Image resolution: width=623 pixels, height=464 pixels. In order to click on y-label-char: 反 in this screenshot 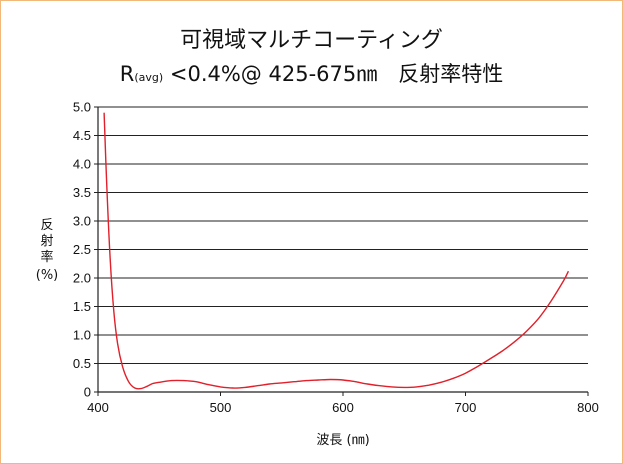, I will do `click(46, 225)`.